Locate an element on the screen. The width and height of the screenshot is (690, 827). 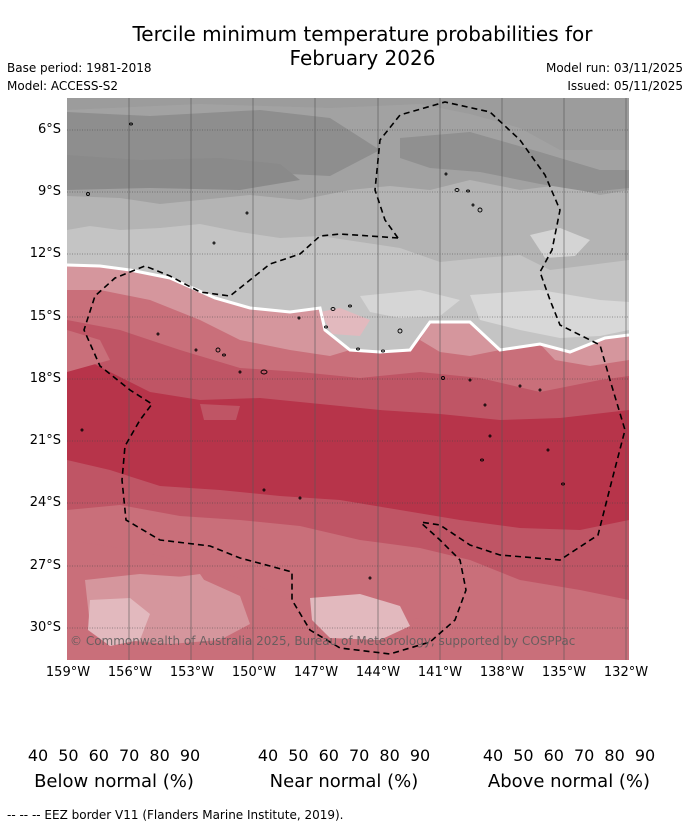
tercile-boundary is located at coordinates (348, 308).